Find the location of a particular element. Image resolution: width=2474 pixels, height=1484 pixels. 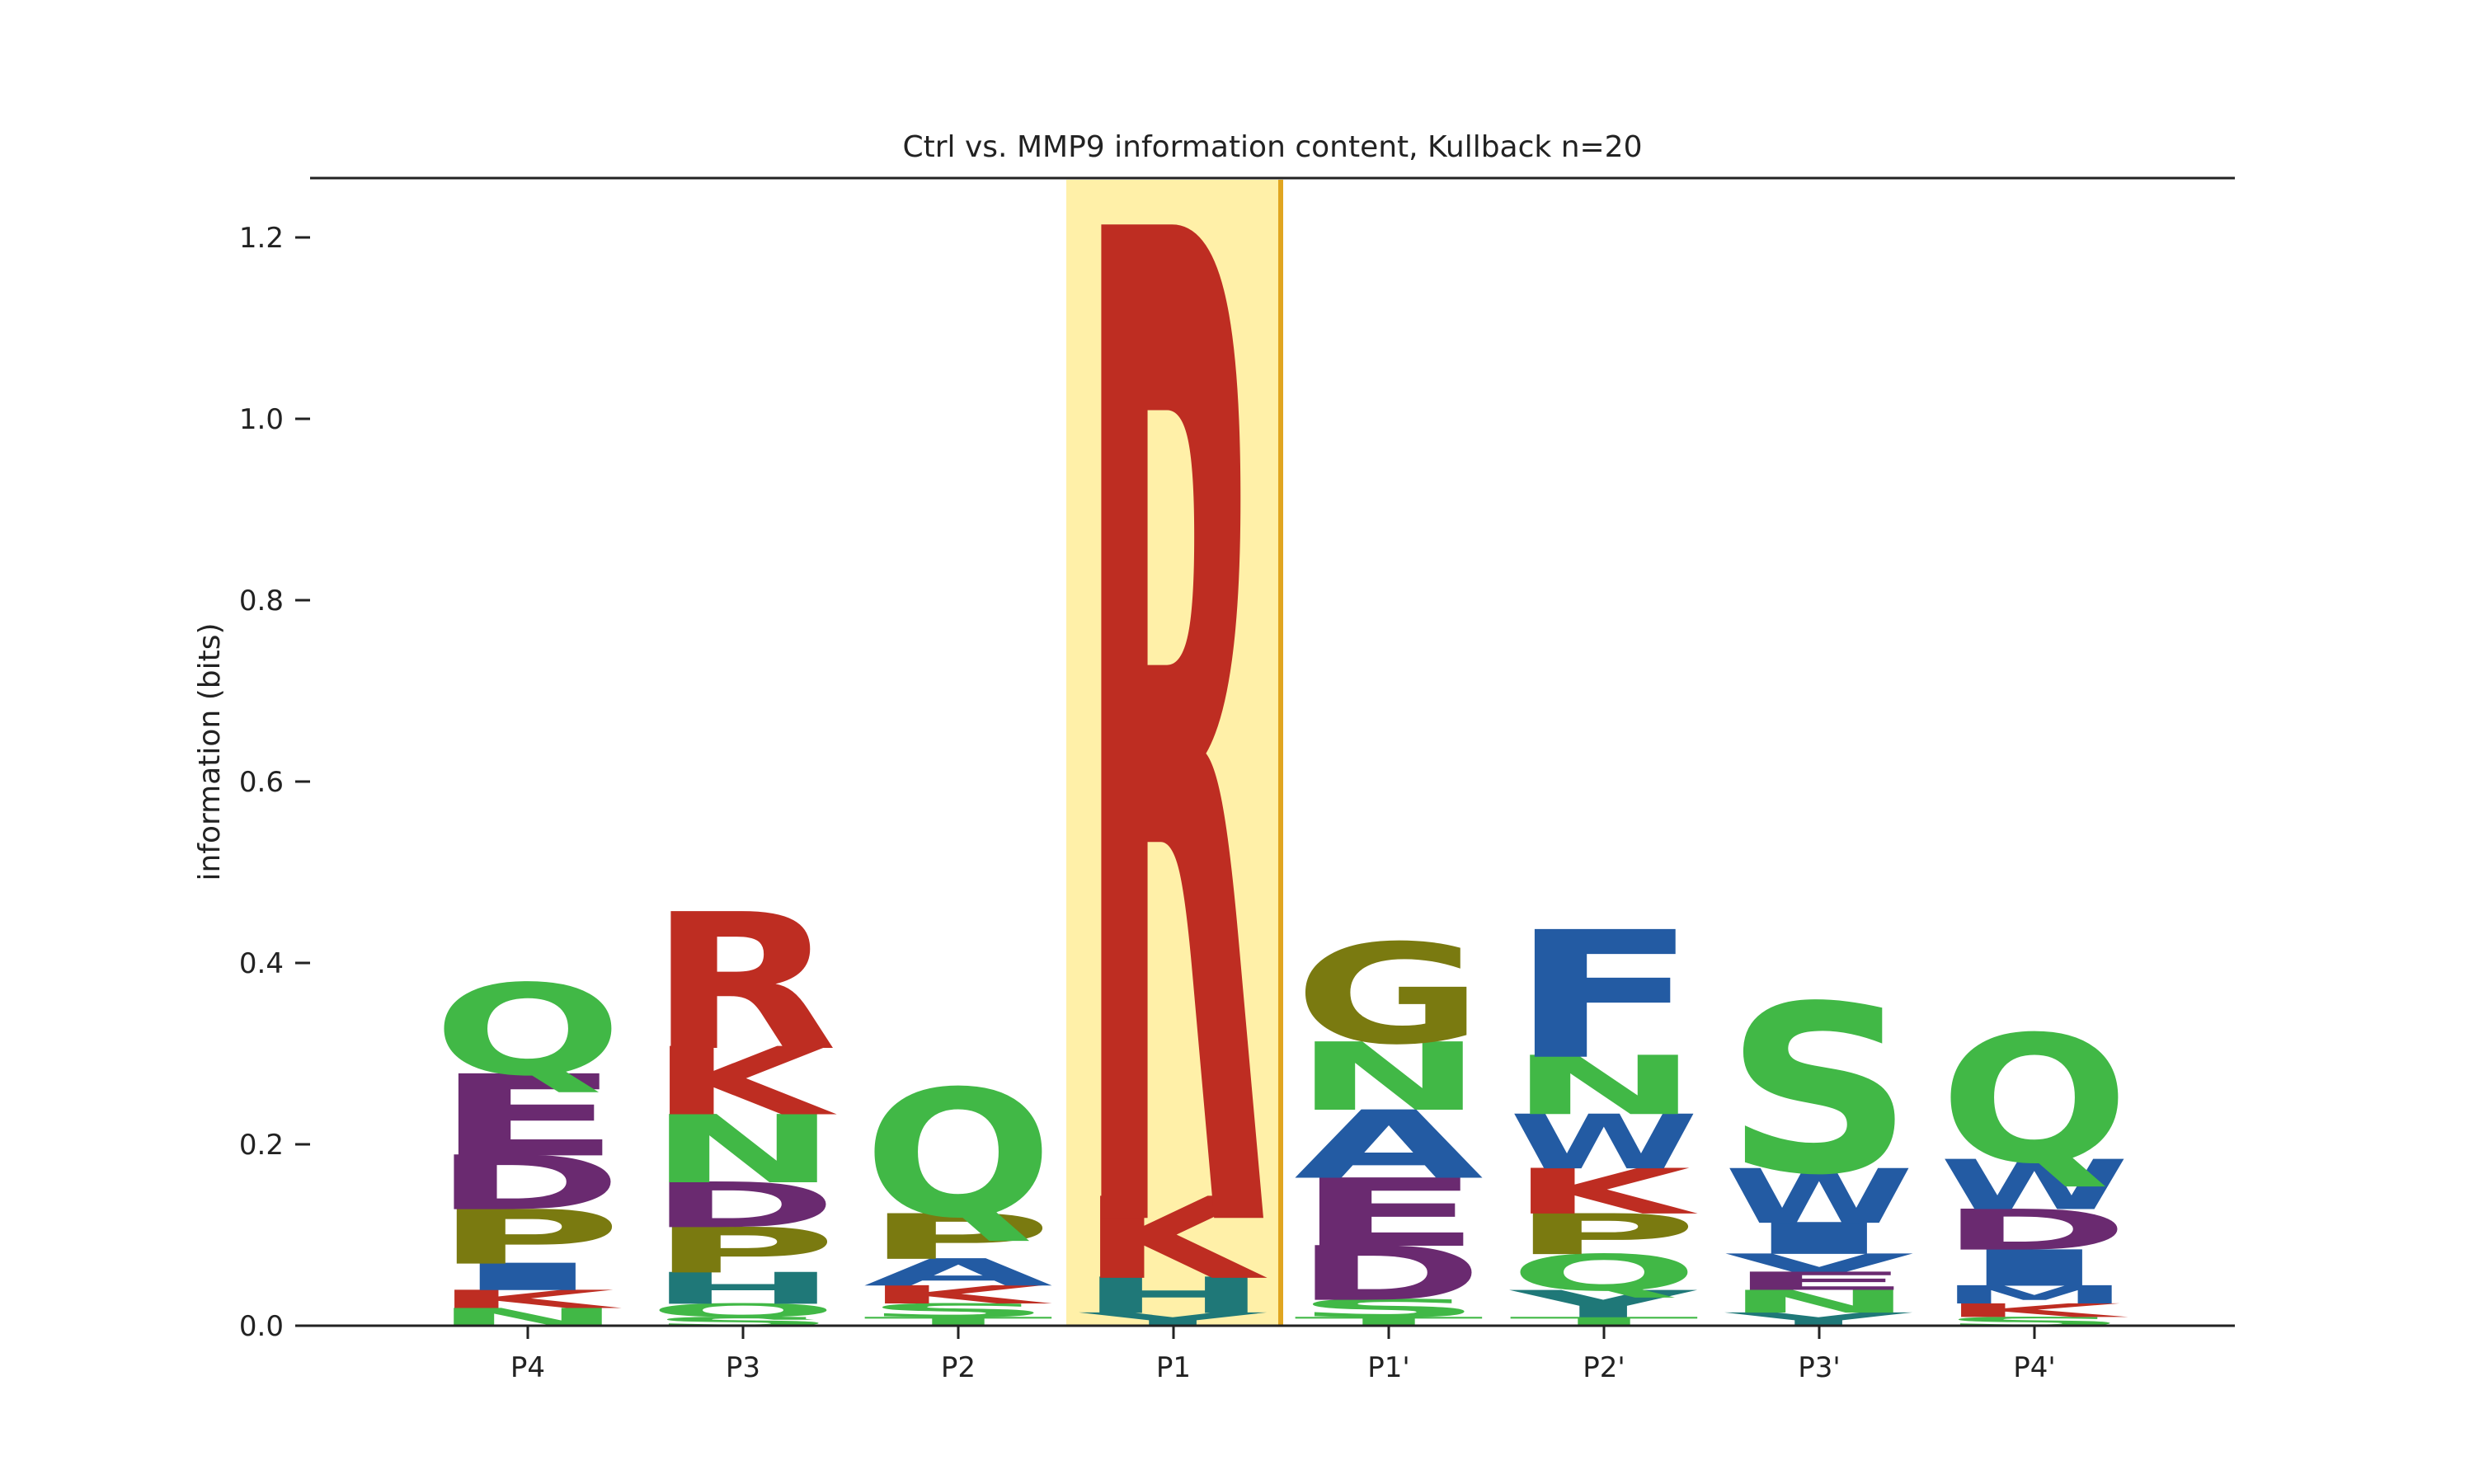

y-tick-label: 0.2 is located at coordinates (261, 1145).